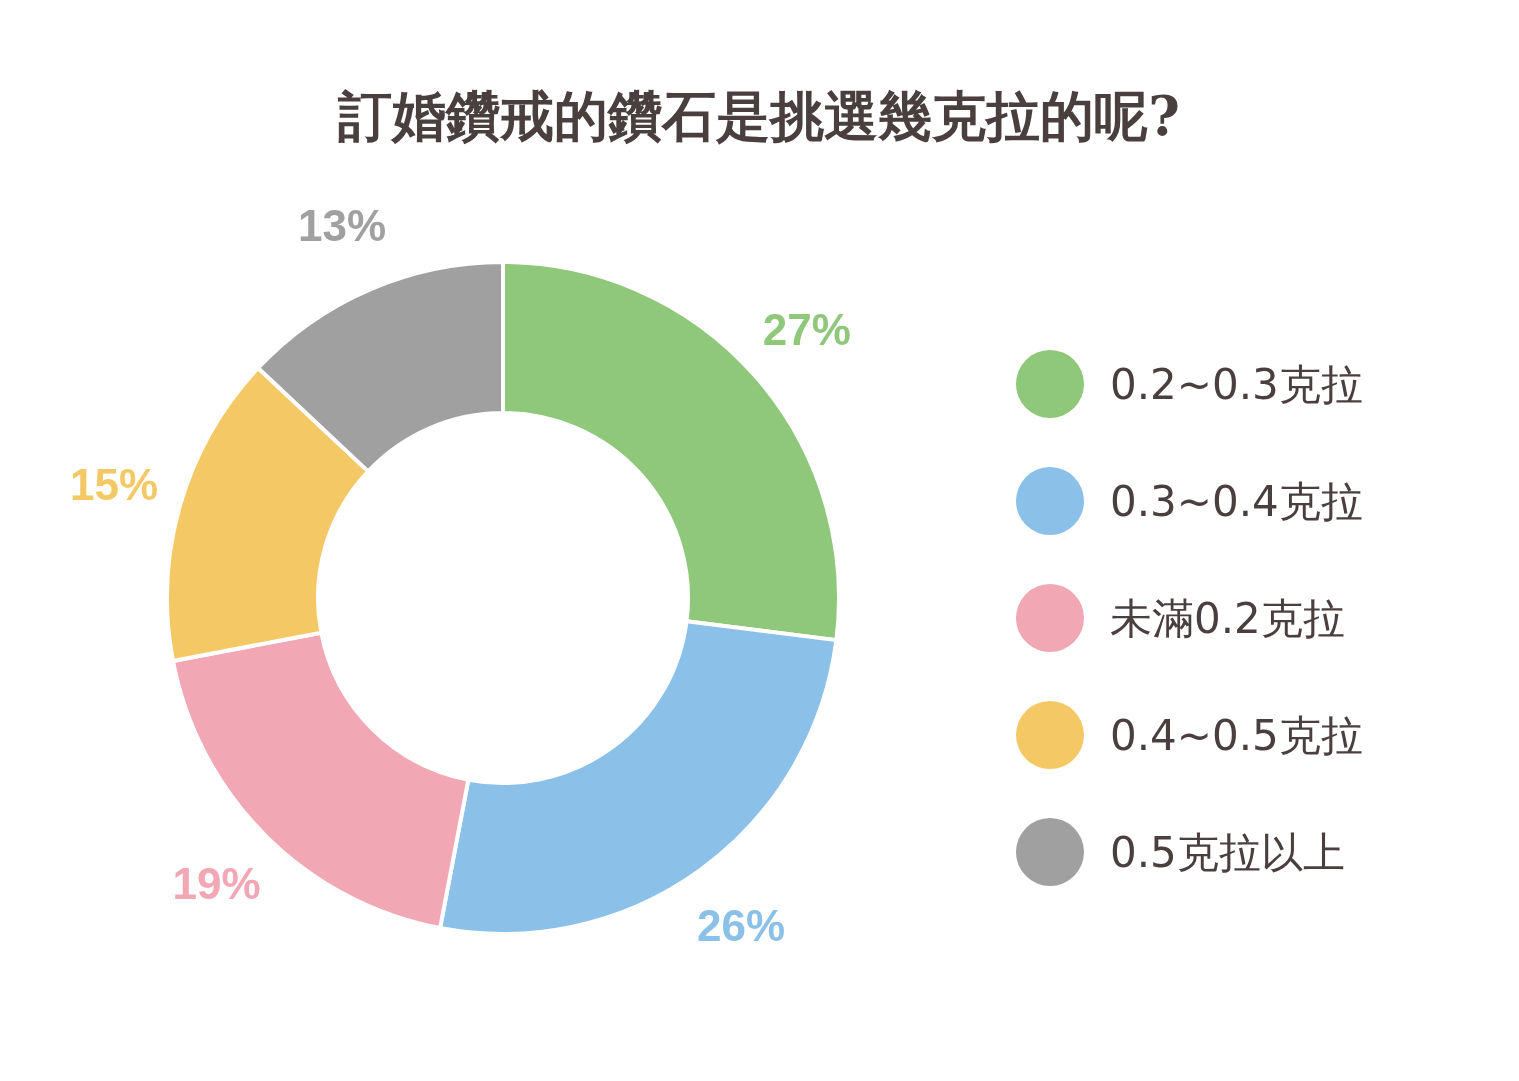 The image size is (1519, 1081). I want to click on data-label: 13%, so click(342, 226).